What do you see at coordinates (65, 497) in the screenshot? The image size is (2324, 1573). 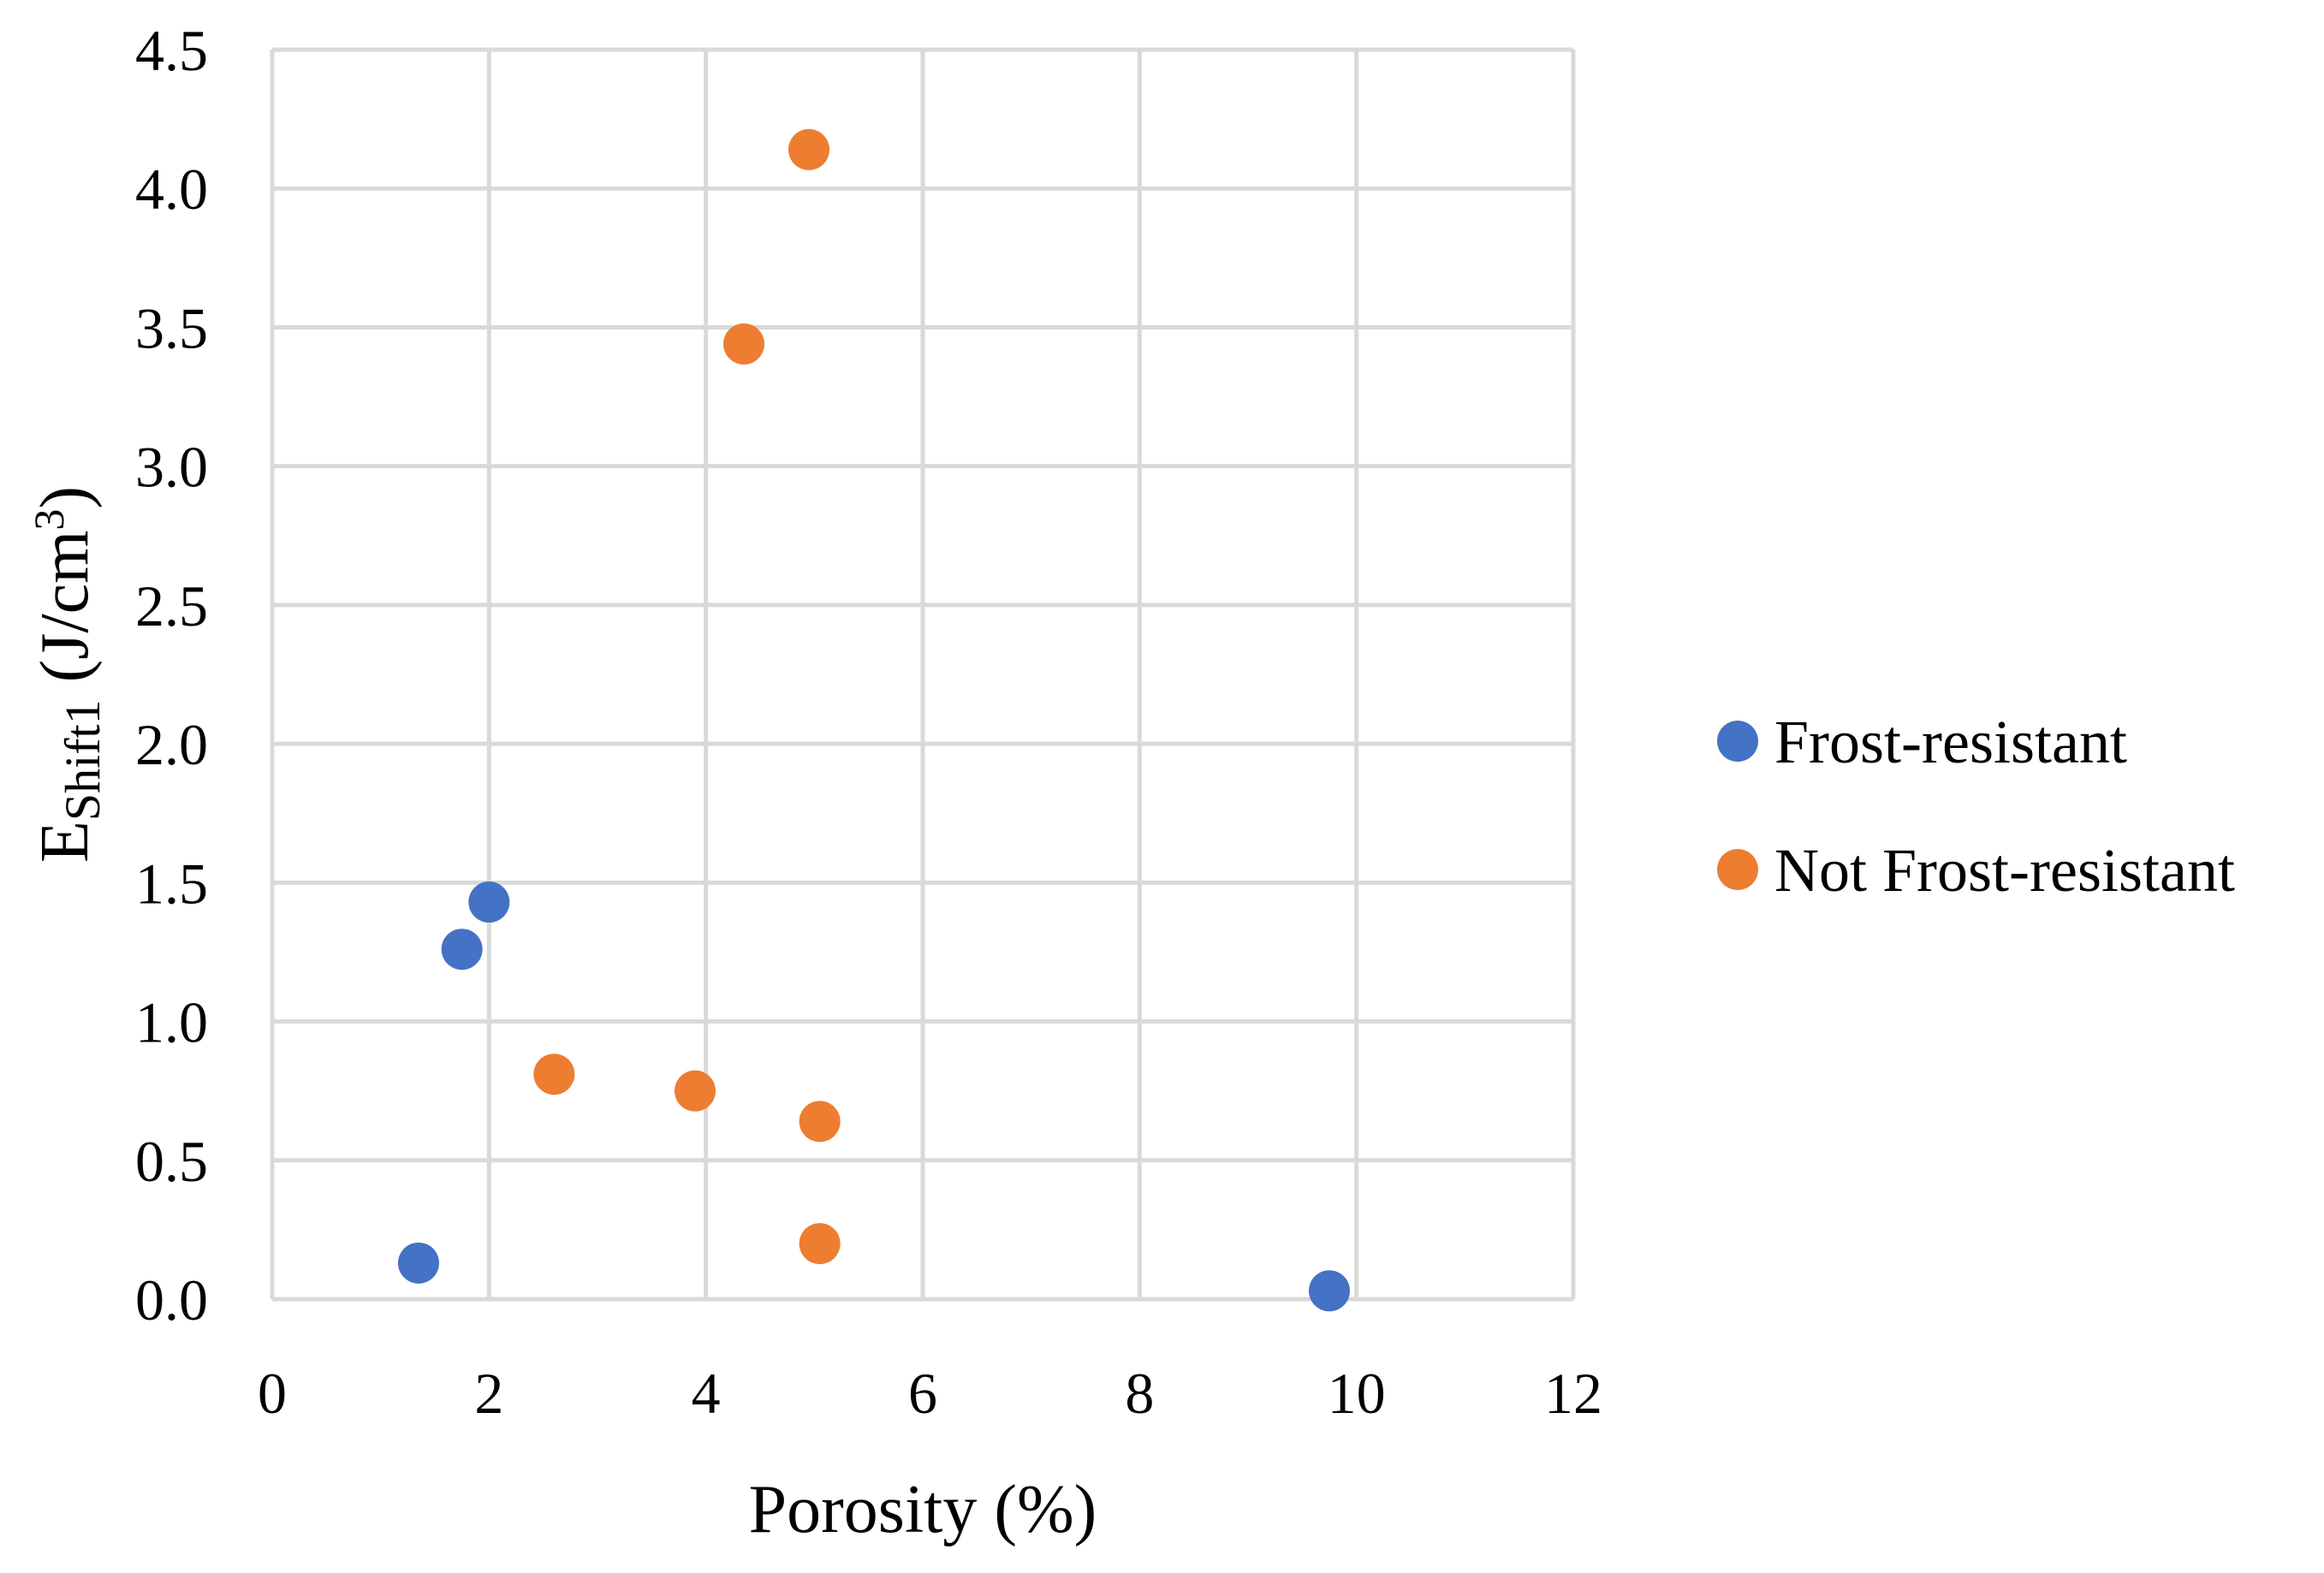 I see `y-axis-title-unit-close: )` at bounding box center [65, 497].